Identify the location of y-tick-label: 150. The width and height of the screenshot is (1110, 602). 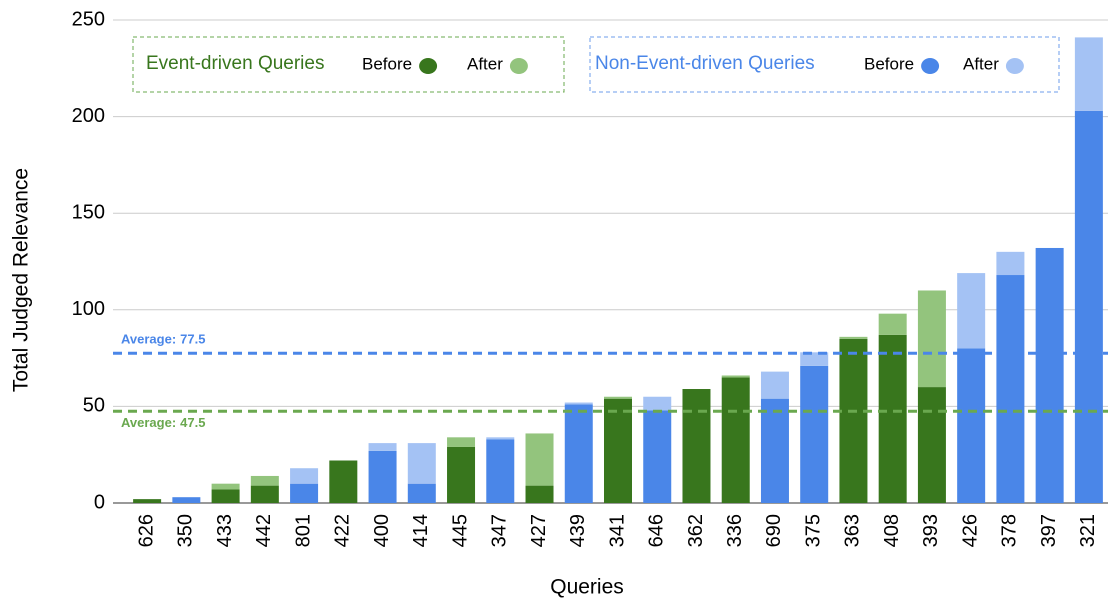
(88, 212).